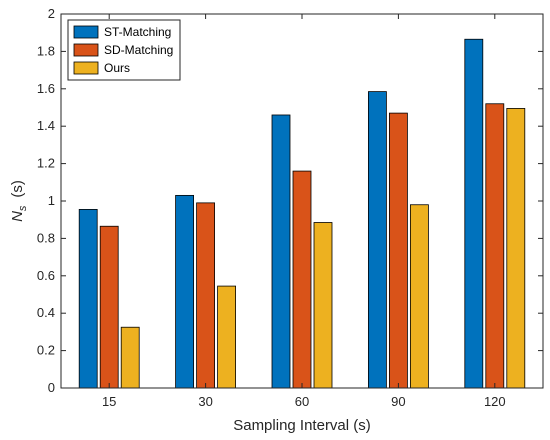 The image size is (550, 440). Describe the element at coordinates (86, 32) in the screenshot. I see `legend-swatch-st-matching` at that location.